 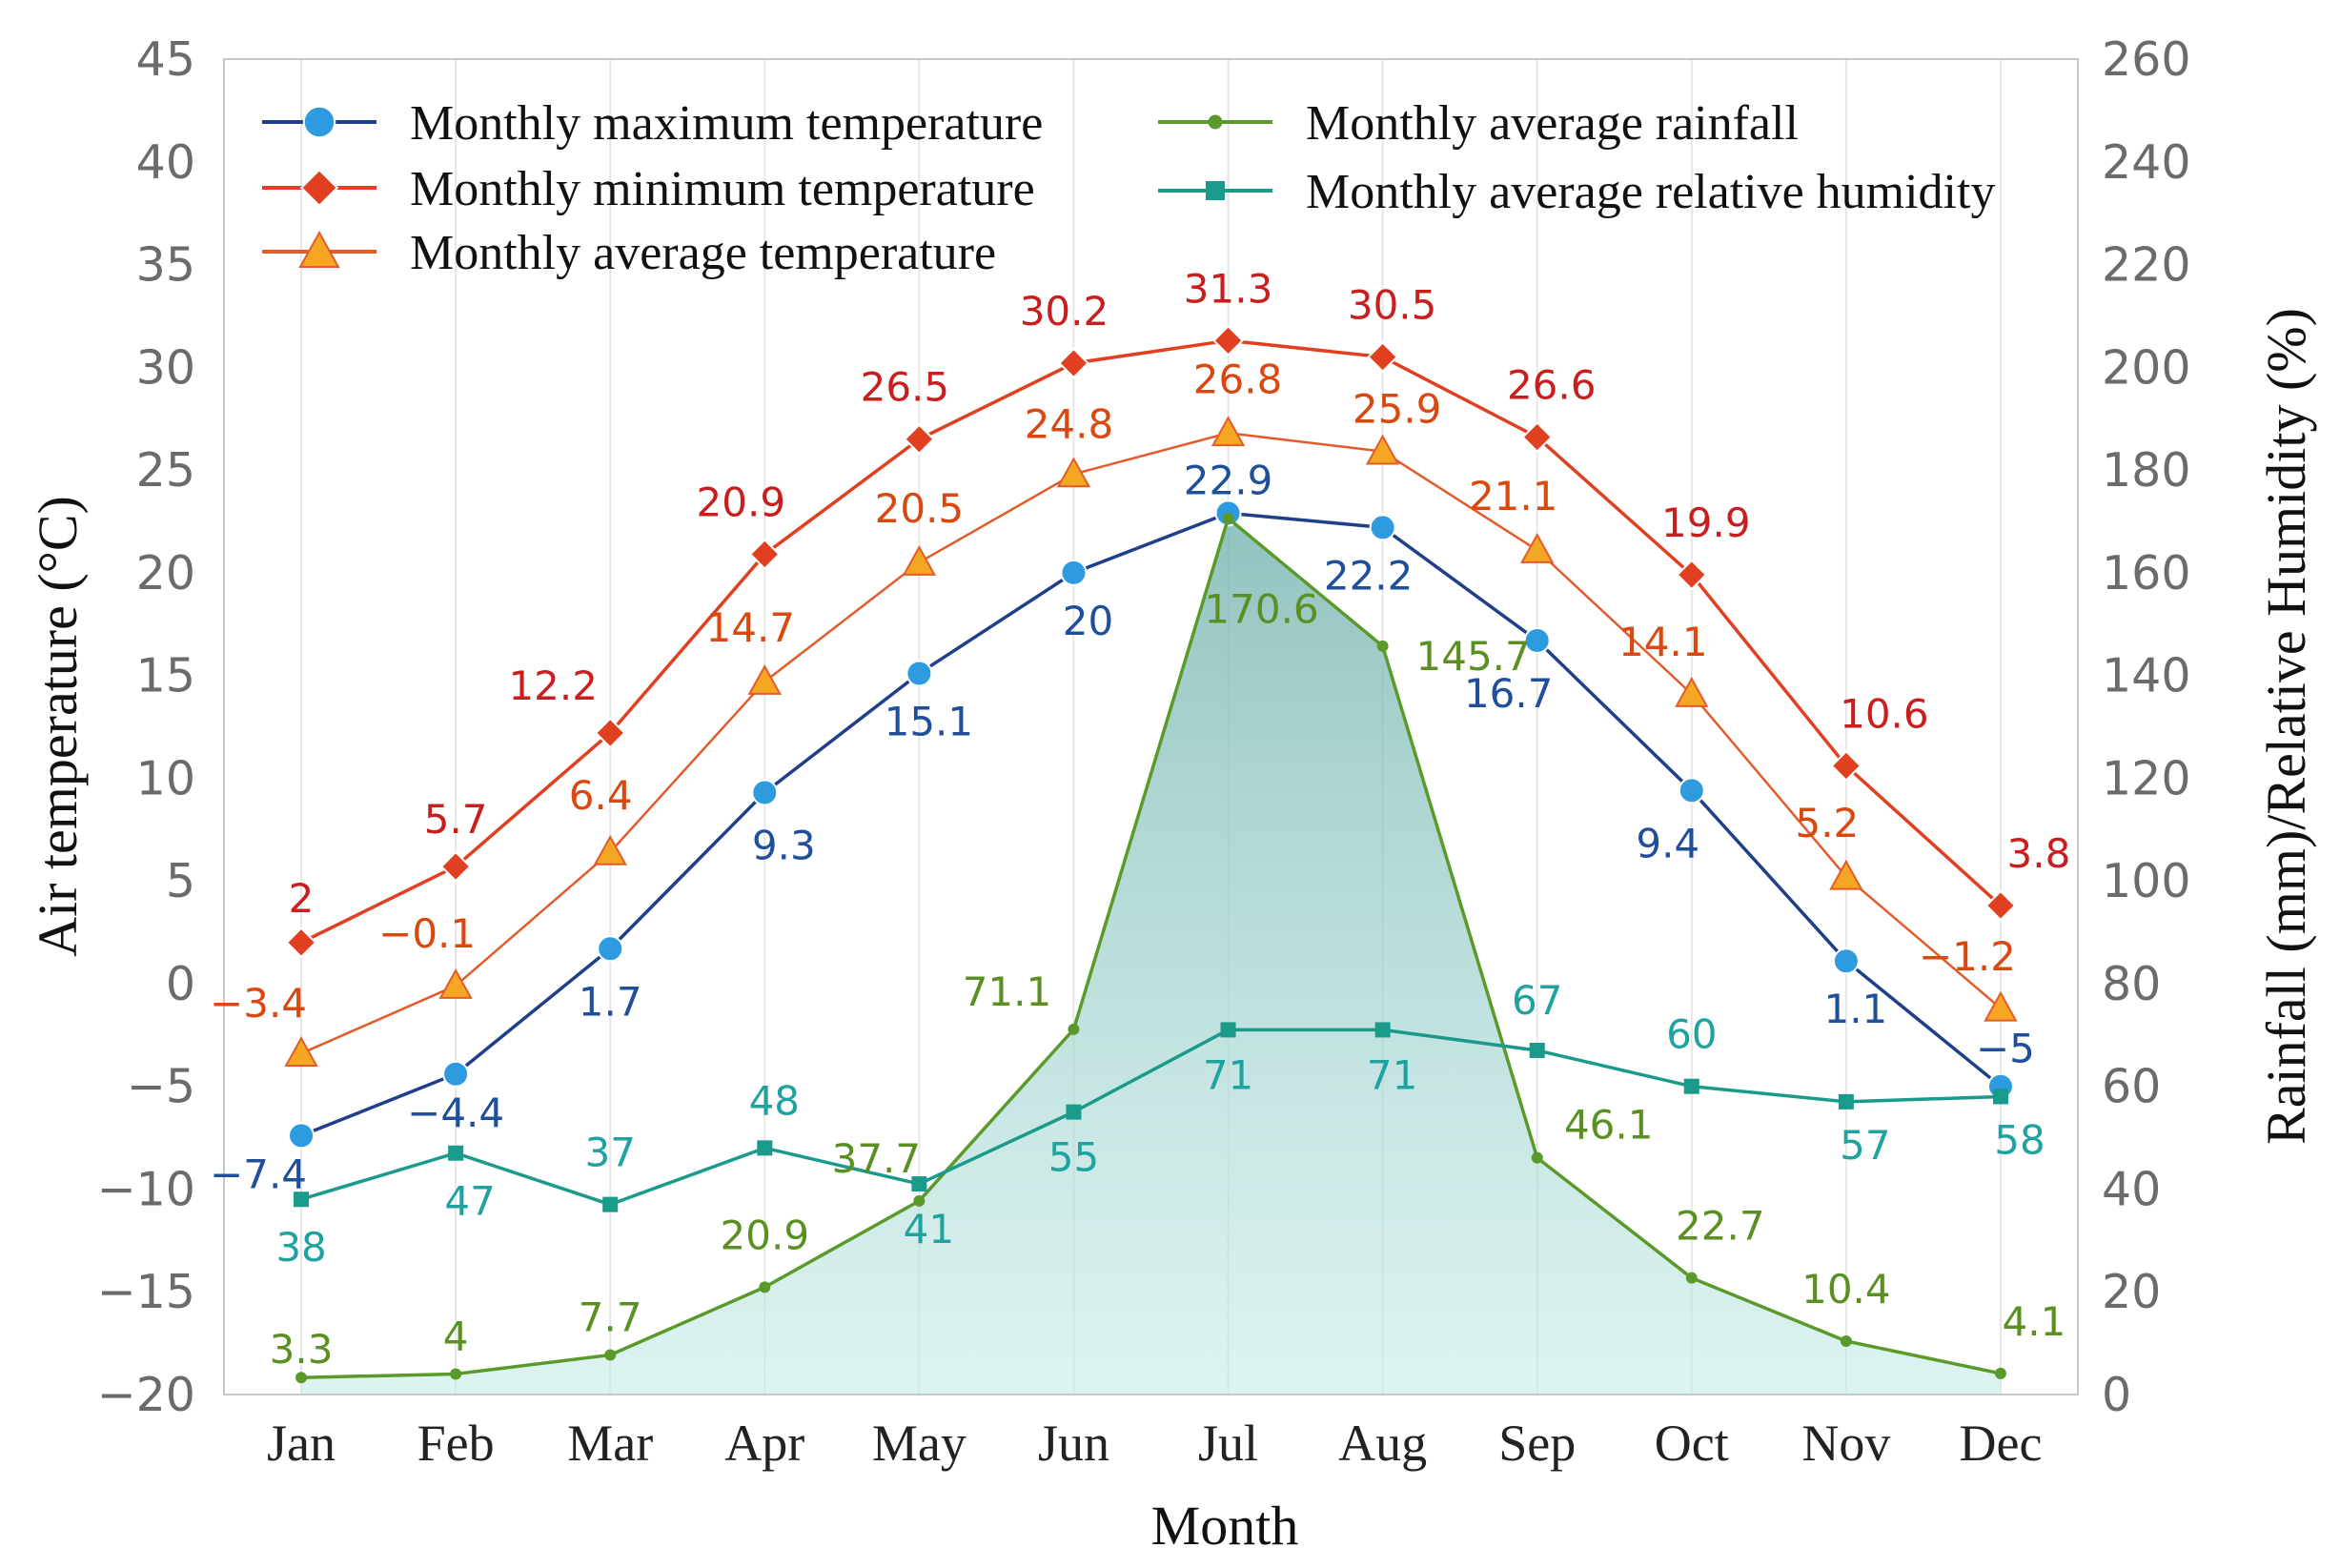 What do you see at coordinates (427, 933) in the screenshot?
I see `data-label: −0.1` at bounding box center [427, 933].